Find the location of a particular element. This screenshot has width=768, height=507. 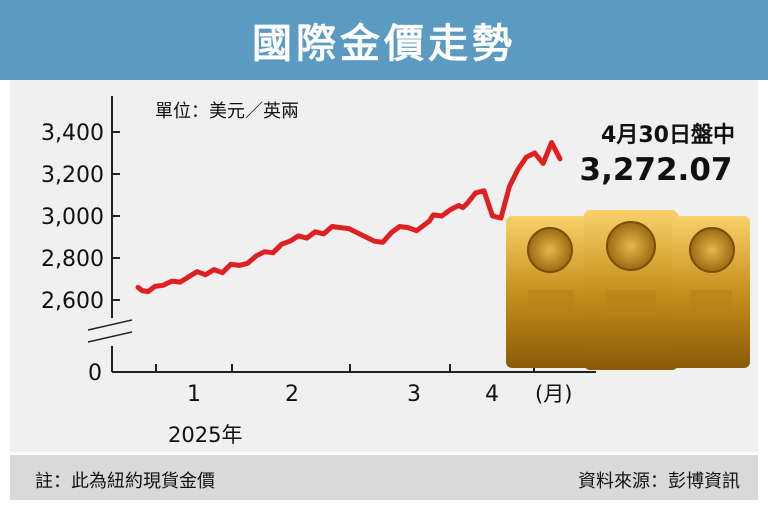

chart-footer: 註：此為紐約現貨金價 資料來源：彭博資訊 is located at coordinates (384, 477).